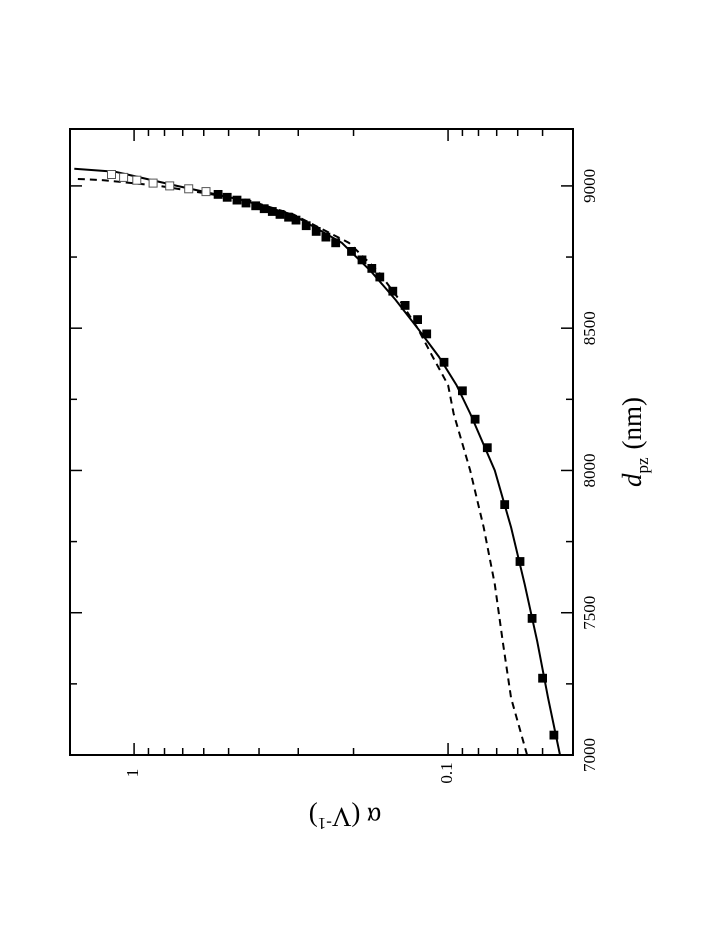 The width and height of the screenshot is (708, 926). What do you see at coordinates (446, 772) in the screenshot?
I see `y-tick-label: 0.1` at bounding box center [446, 772].